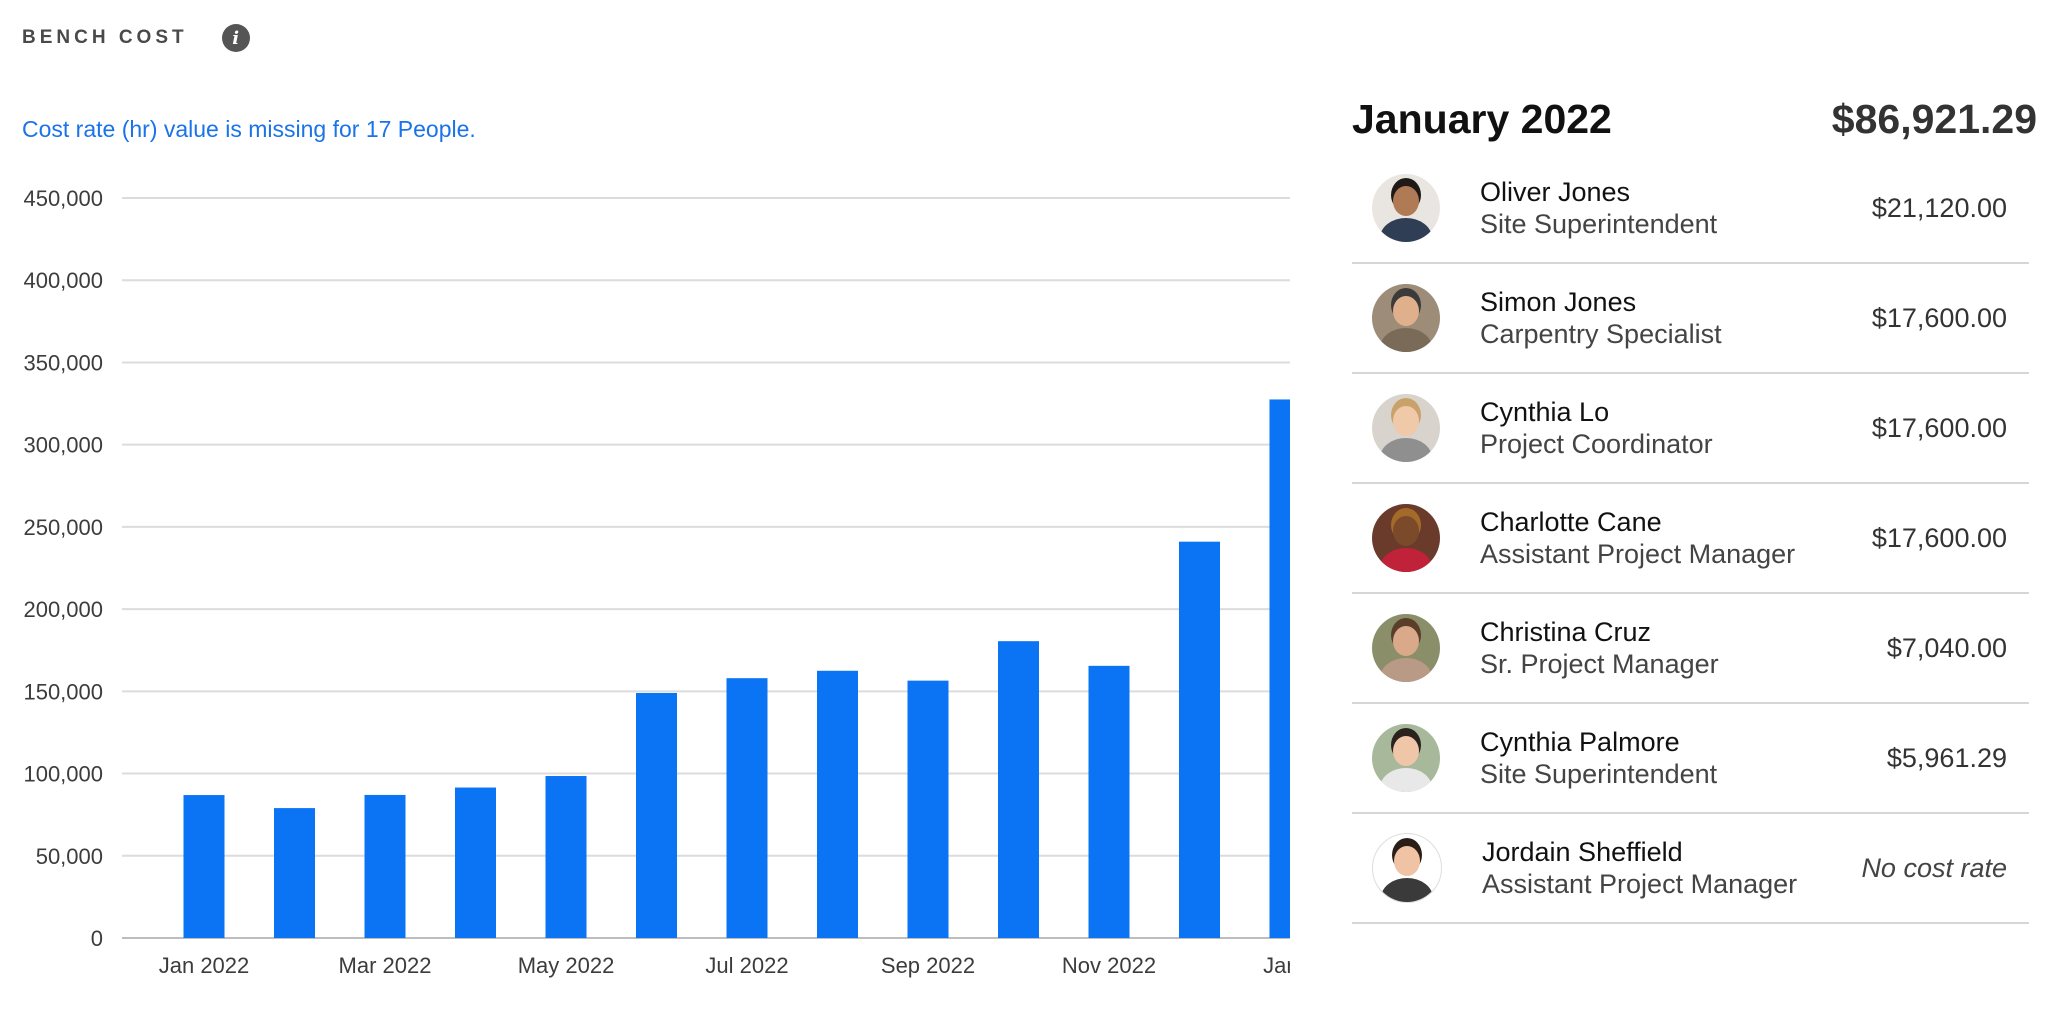 Image resolution: width=2070 pixels, height=1016 pixels. I want to click on y-tick-label: 50,000, so click(69, 856).